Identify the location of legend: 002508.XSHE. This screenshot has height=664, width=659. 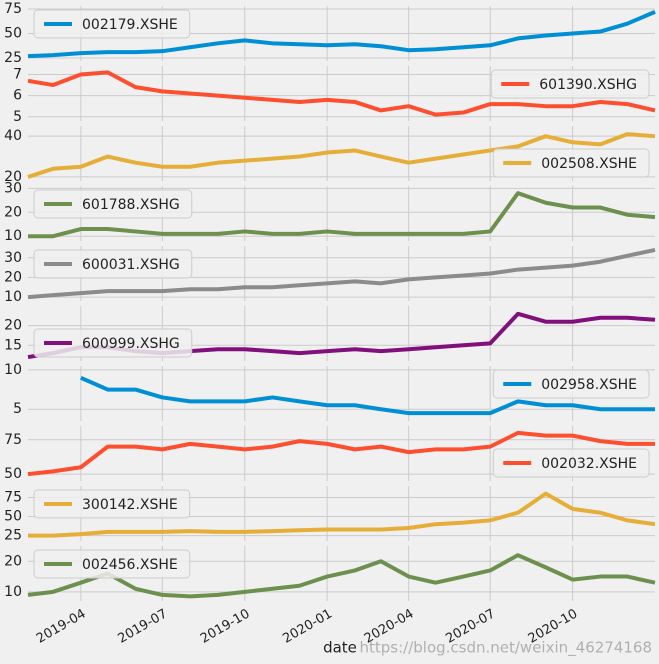
(571, 163).